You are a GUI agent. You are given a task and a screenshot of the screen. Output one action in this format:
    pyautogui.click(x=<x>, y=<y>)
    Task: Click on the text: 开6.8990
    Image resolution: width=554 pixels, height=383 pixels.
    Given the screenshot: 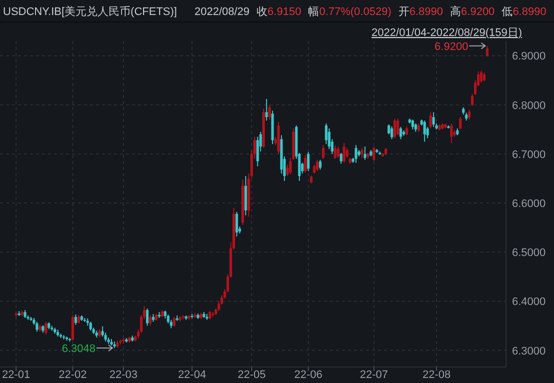 What is the action you would take?
    pyautogui.click(x=421, y=12)
    